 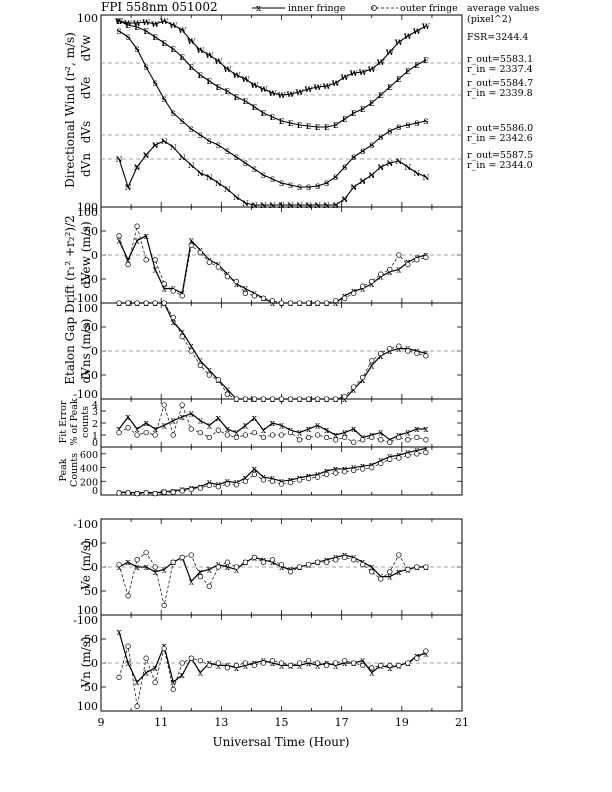 I want to click on fringe-radius-label: r_in = 2344.0, so click(x=500, y=165).